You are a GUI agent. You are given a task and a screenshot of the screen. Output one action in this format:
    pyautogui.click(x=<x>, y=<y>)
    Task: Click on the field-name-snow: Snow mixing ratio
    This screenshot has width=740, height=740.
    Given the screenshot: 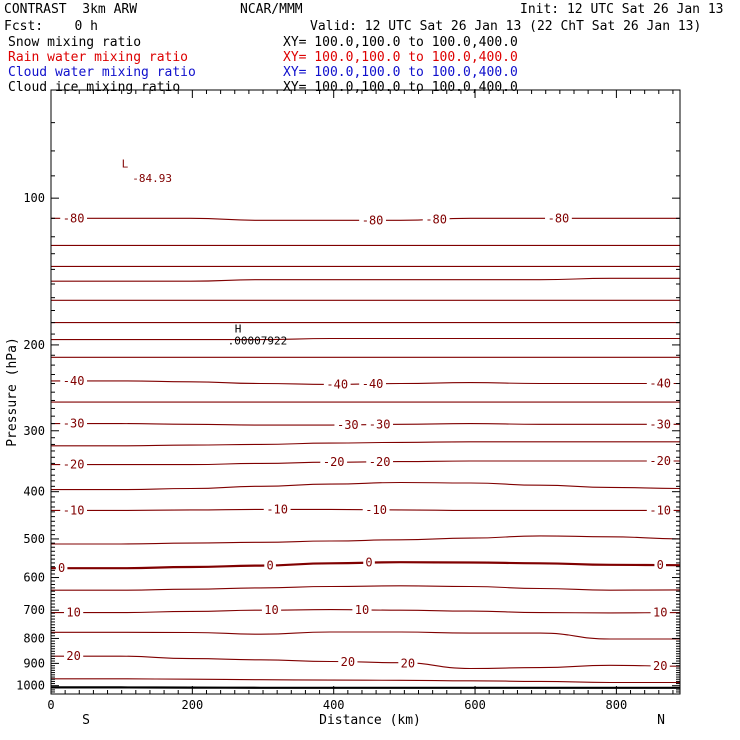 What is the action you would take?
    pyautogui.click(x=75, y=42)
    